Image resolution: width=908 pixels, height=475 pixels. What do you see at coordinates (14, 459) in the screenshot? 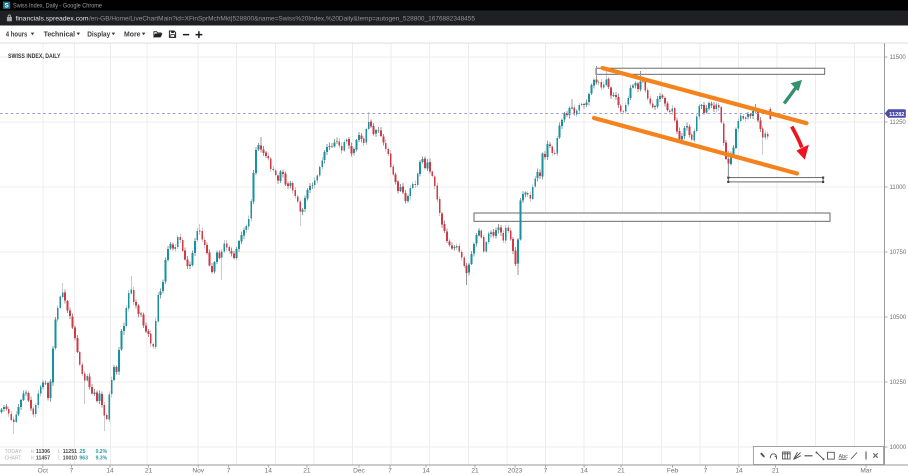
I see `svg-text: CHART:` at bounding box center [14, 459].